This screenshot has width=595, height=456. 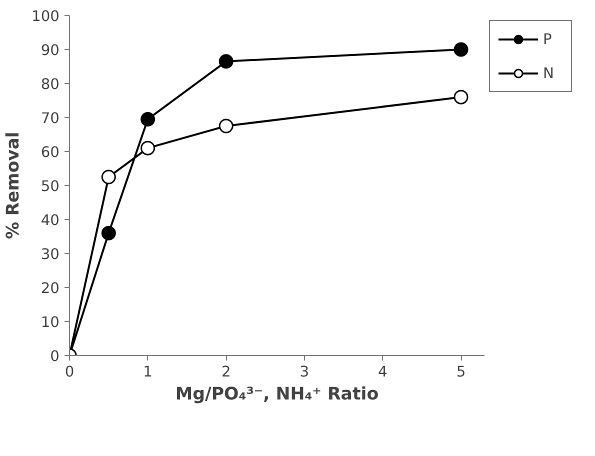 I want to click on x-tick-label: 5, so click(x=461, y=372).